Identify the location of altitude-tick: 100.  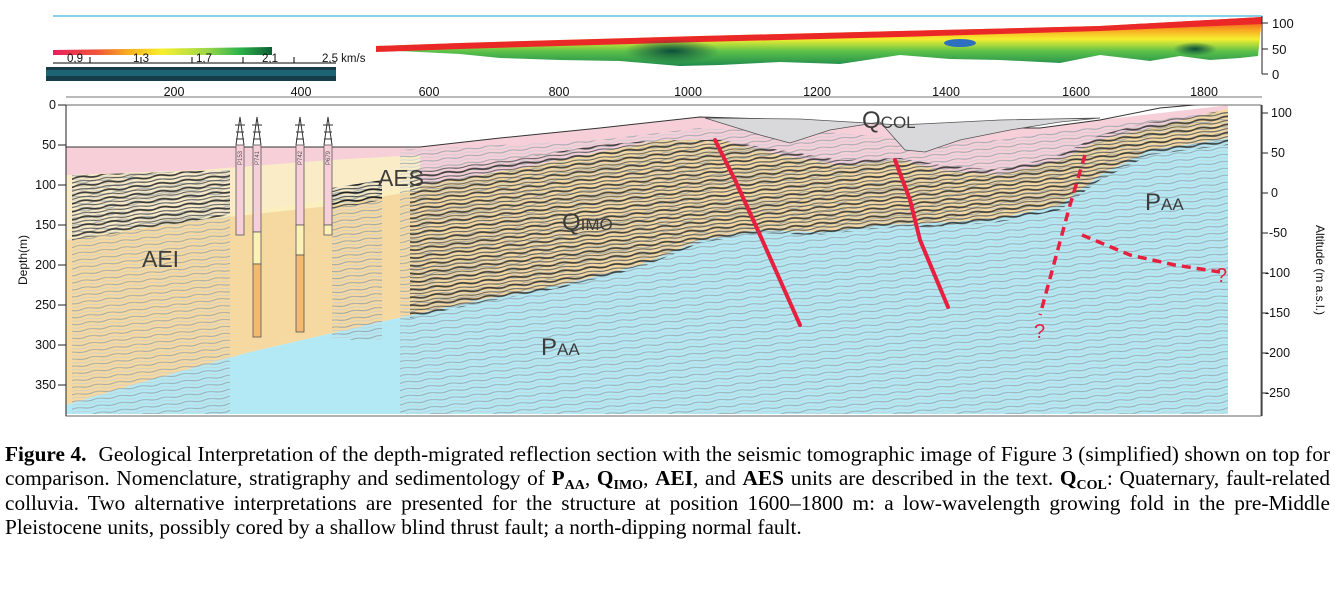
(1281, 113).